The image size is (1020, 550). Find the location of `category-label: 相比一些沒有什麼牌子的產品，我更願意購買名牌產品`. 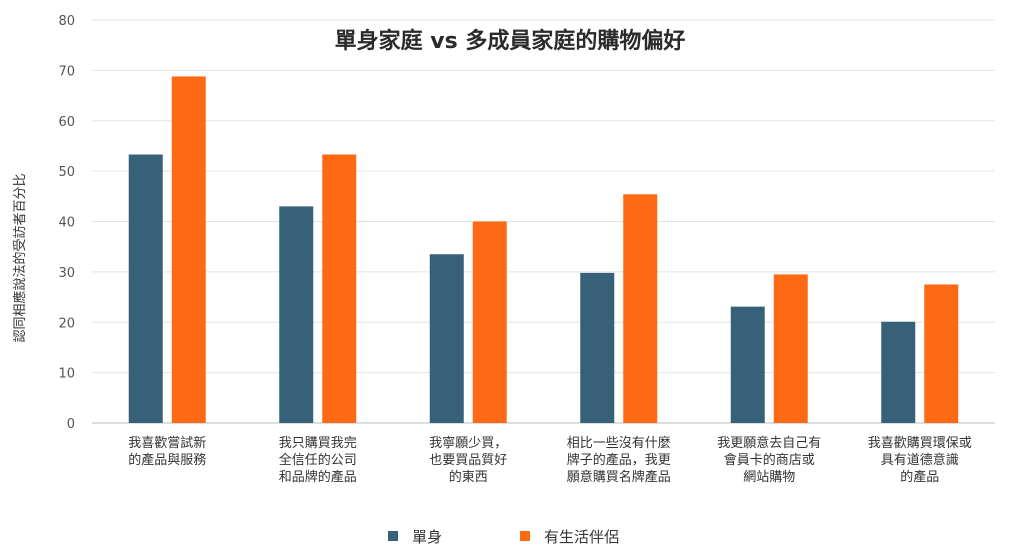

category-label: 相比一些沒有什麼牌子的產品，我更願意購買名牌產品 is located at coordinates (619, 460).